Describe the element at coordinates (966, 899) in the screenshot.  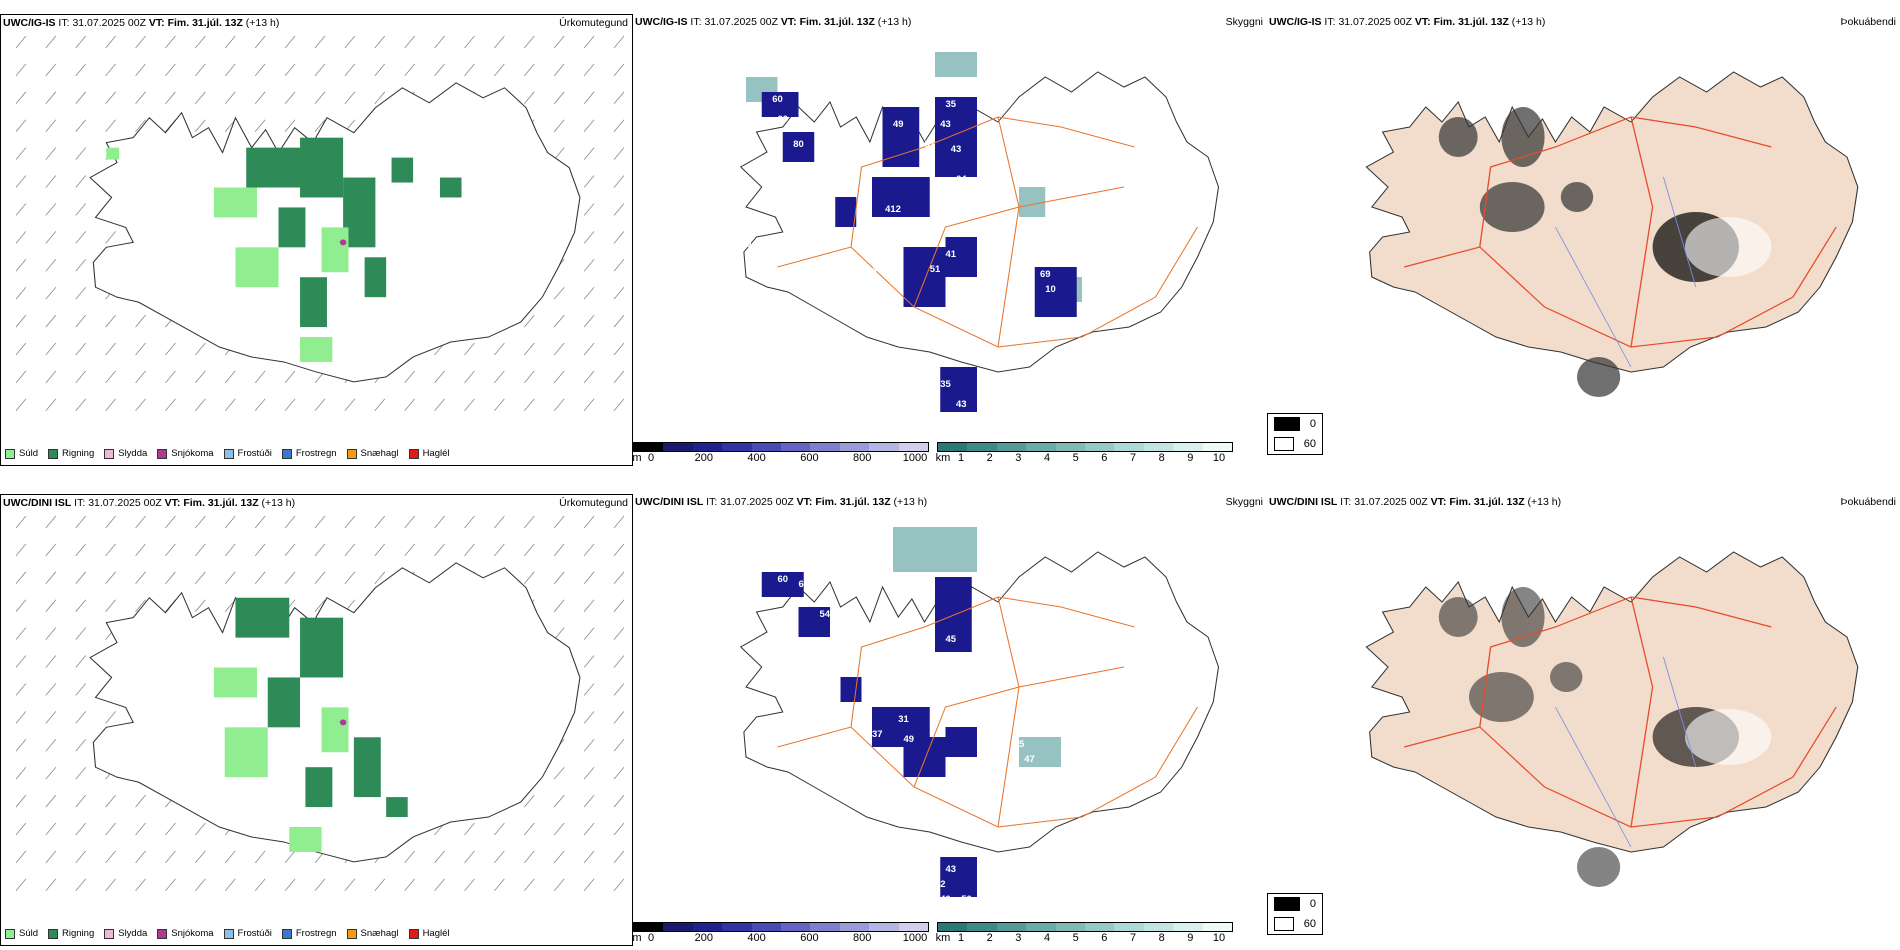
I see `visibility-value-label: 50` at that location.